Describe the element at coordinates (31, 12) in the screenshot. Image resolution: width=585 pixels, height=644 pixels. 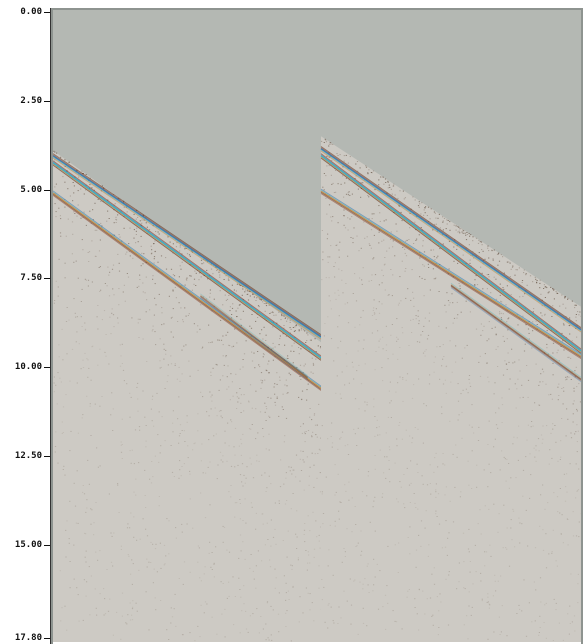
I see `y-tick-label: 0.00` at that location.